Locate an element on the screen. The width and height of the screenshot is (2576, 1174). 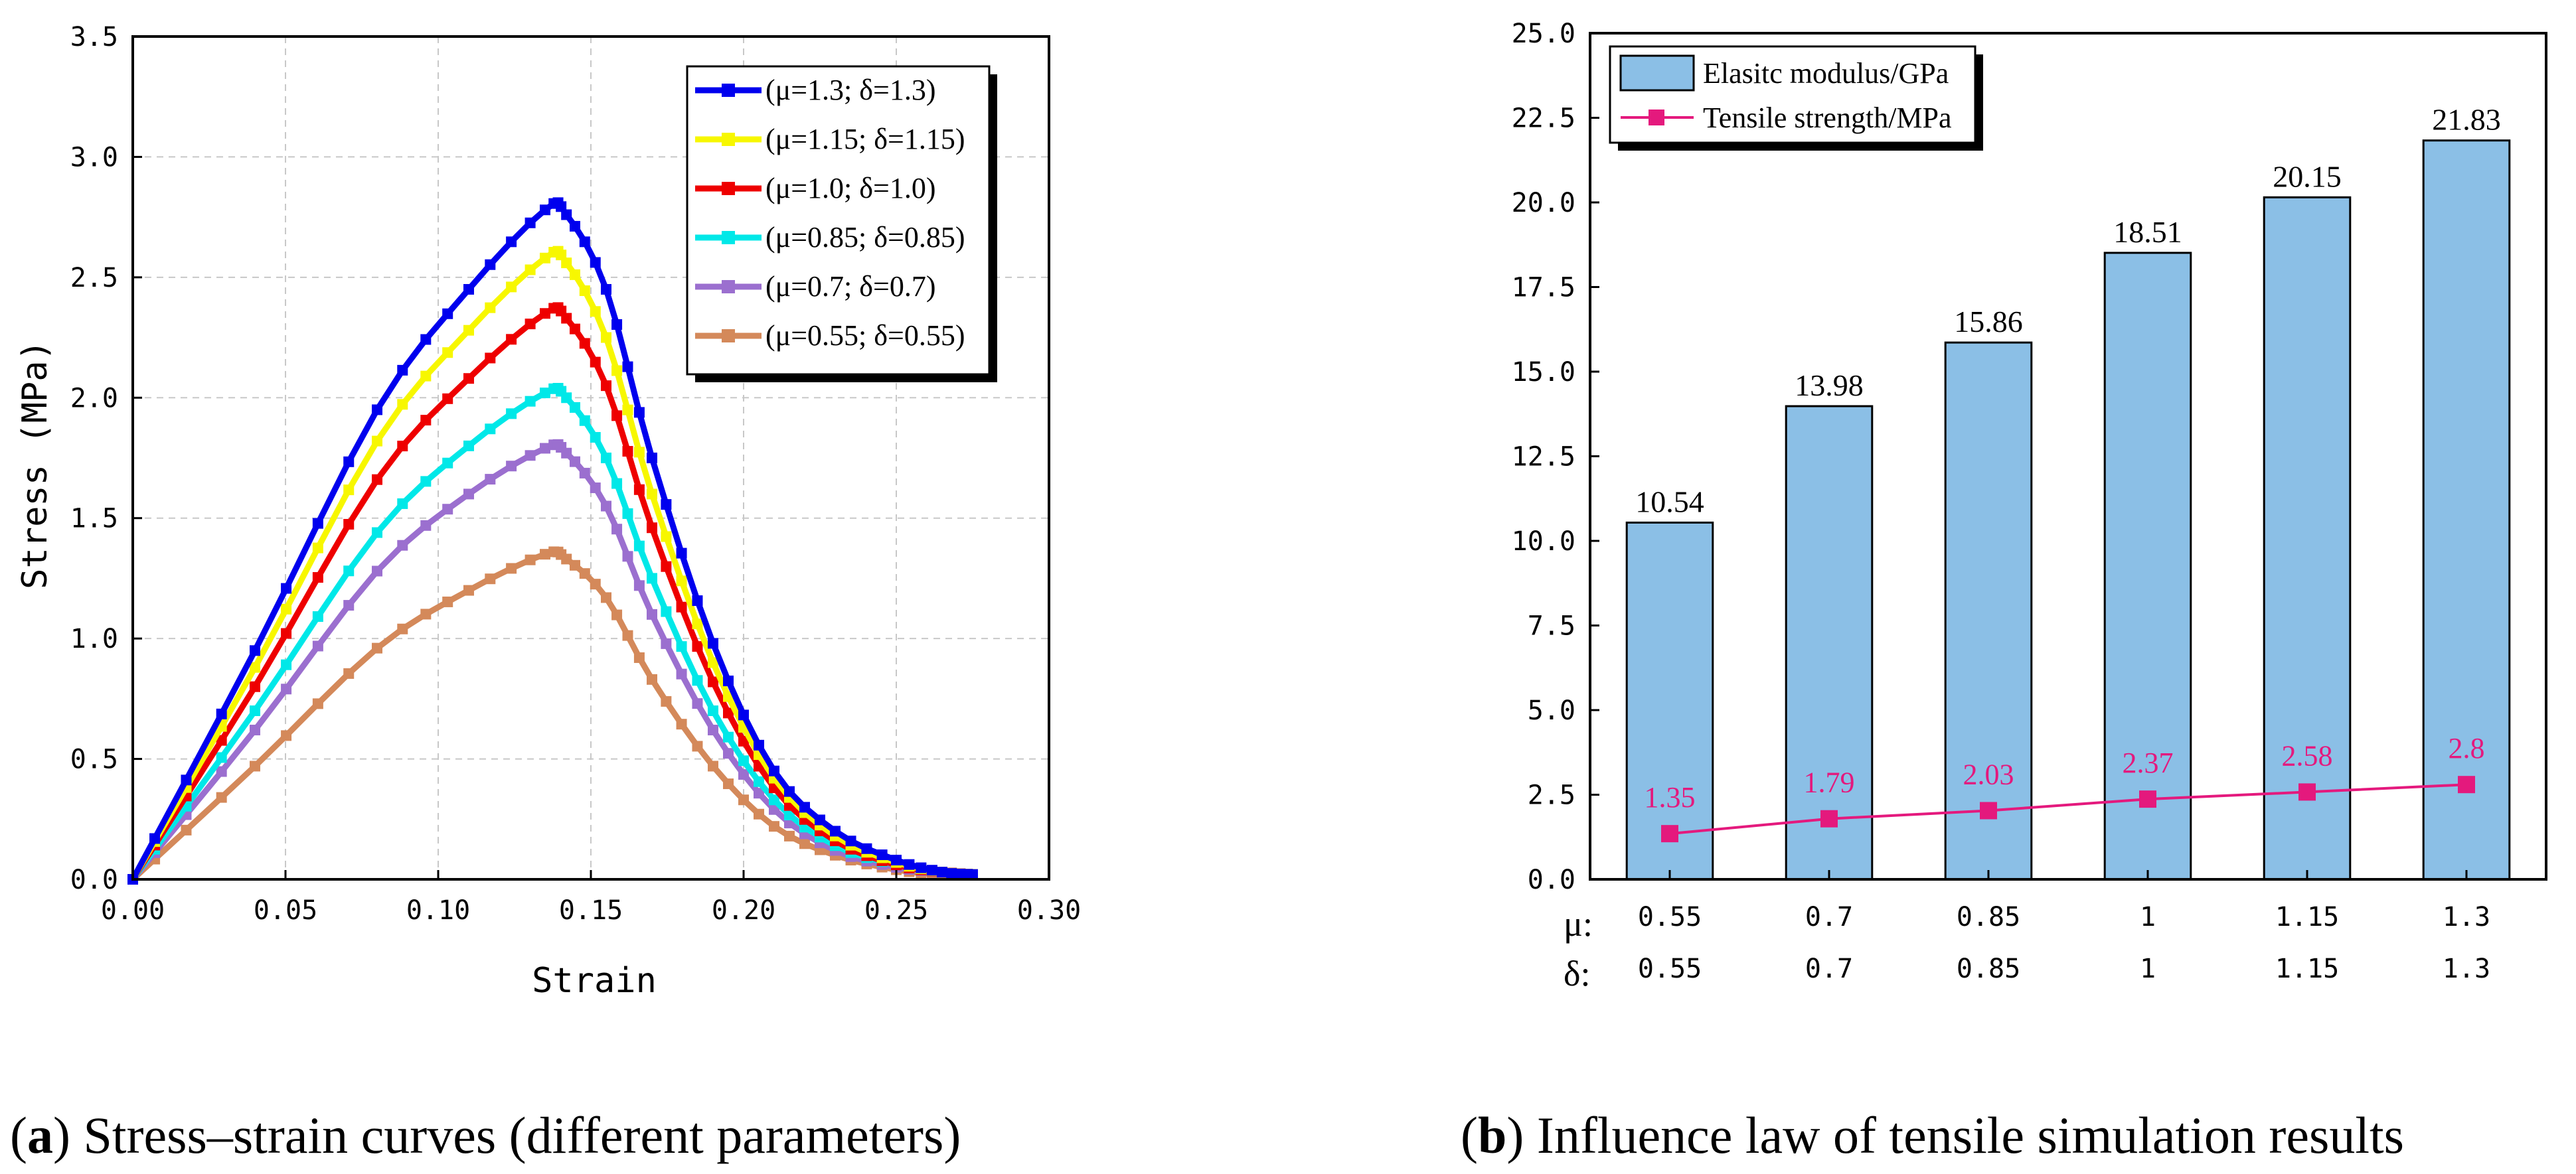
panel-b-category-rows: 0.55 0.7 0.85 1 1.15 1.3 0.55 0.7 0.85 1 1.15 1.3 is located at coordinates (2064, 927).